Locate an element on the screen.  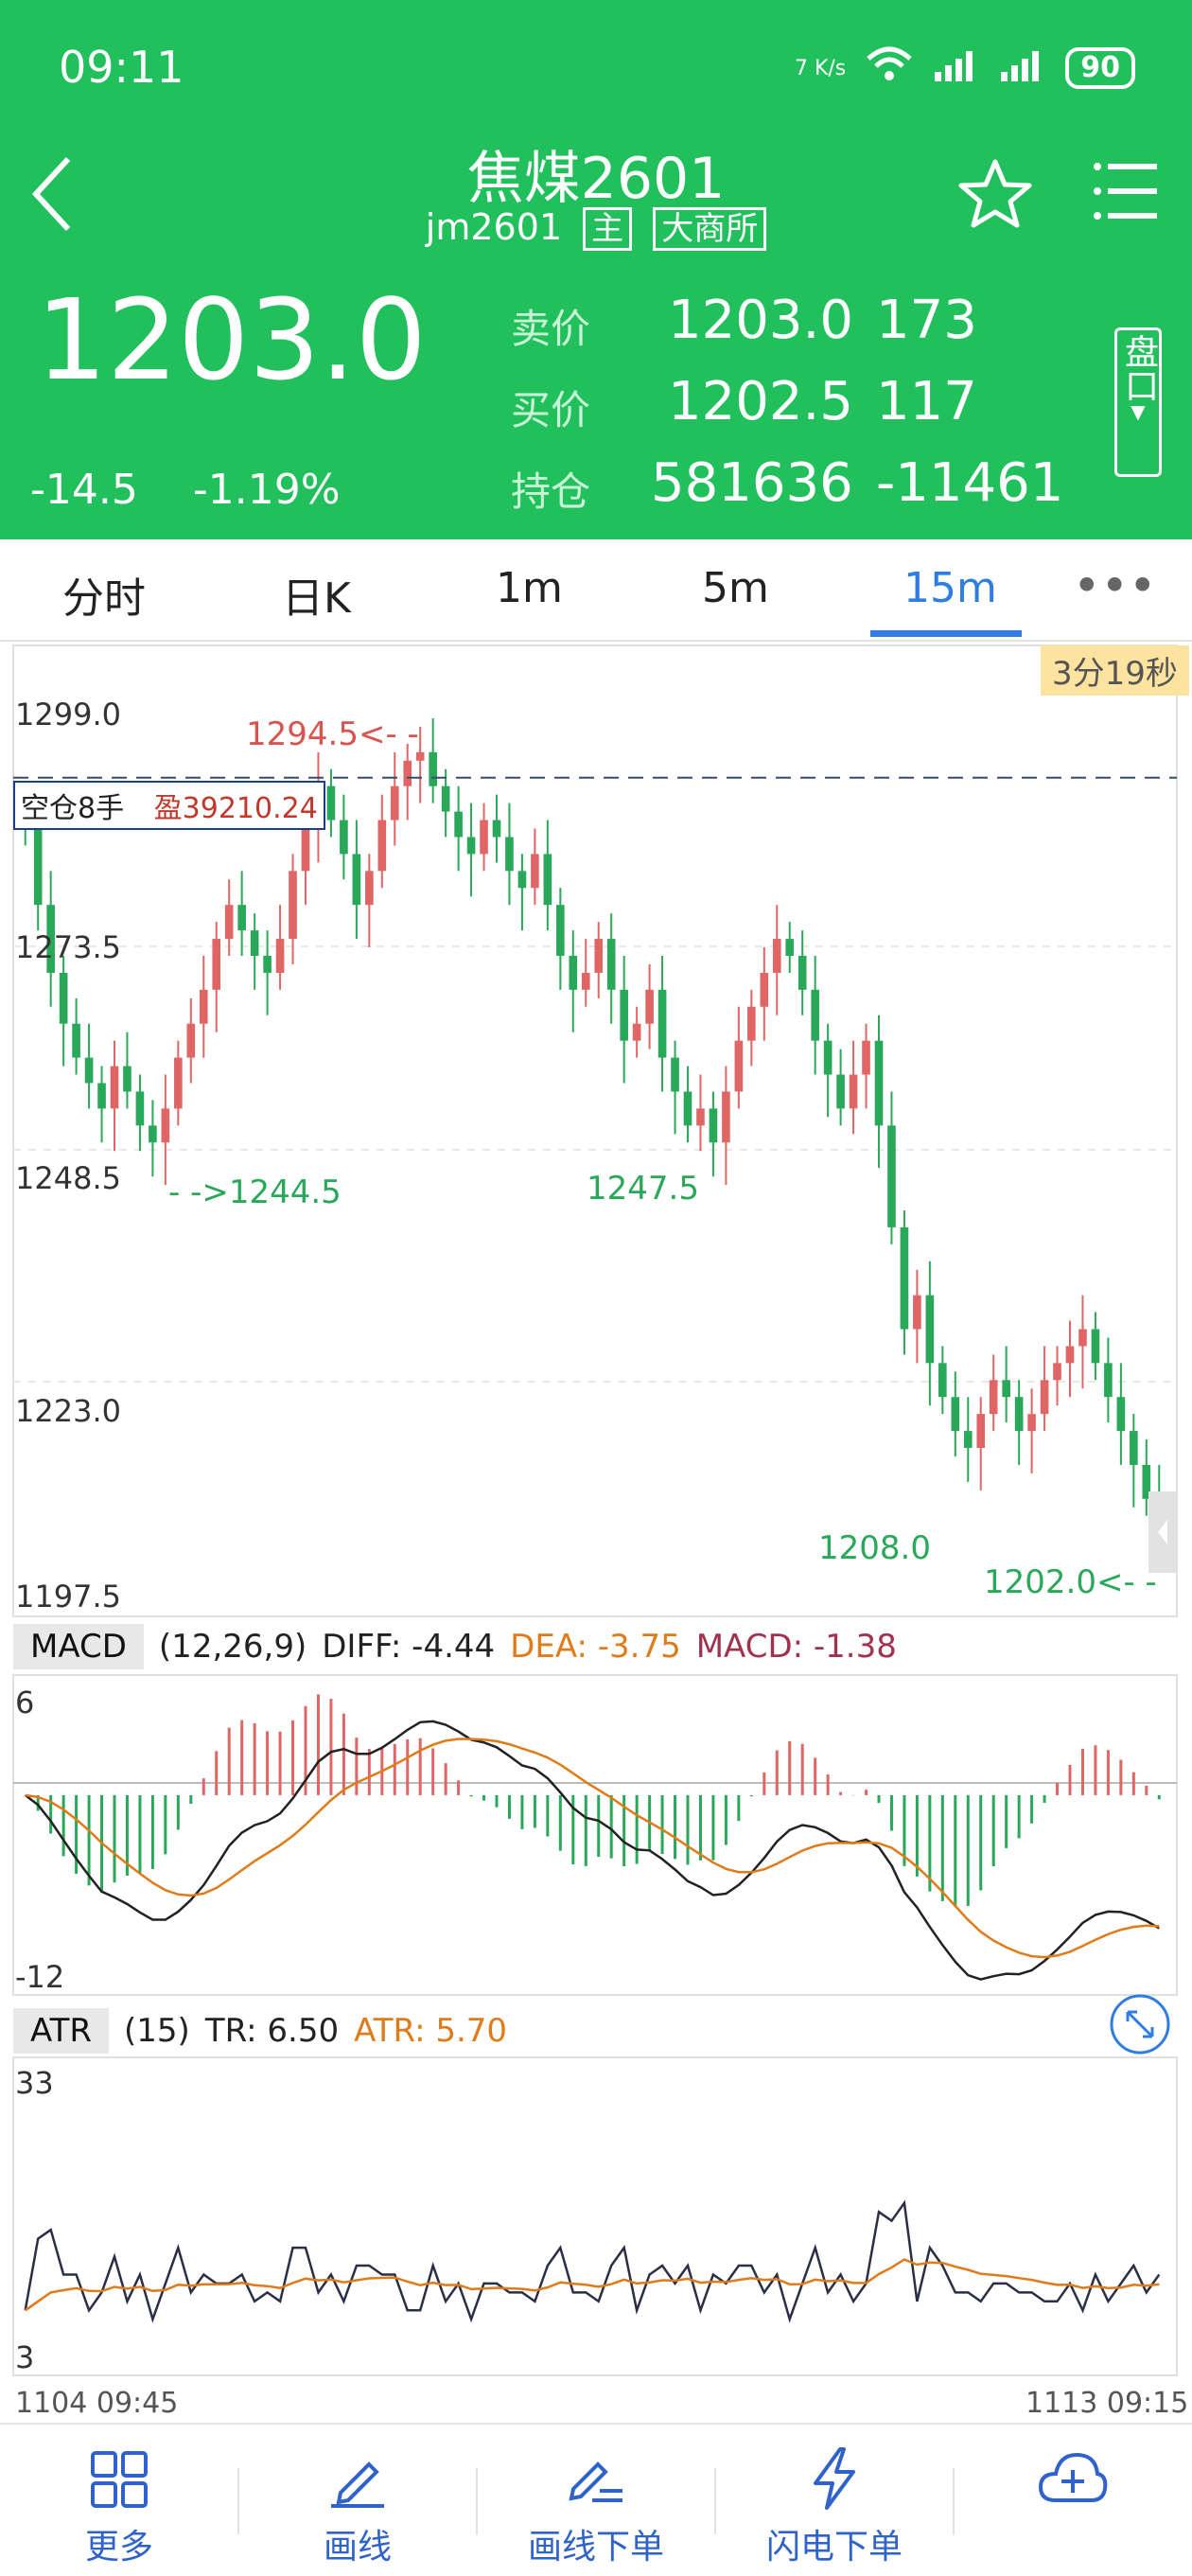
star-icon is located at coordinates (995, 195).